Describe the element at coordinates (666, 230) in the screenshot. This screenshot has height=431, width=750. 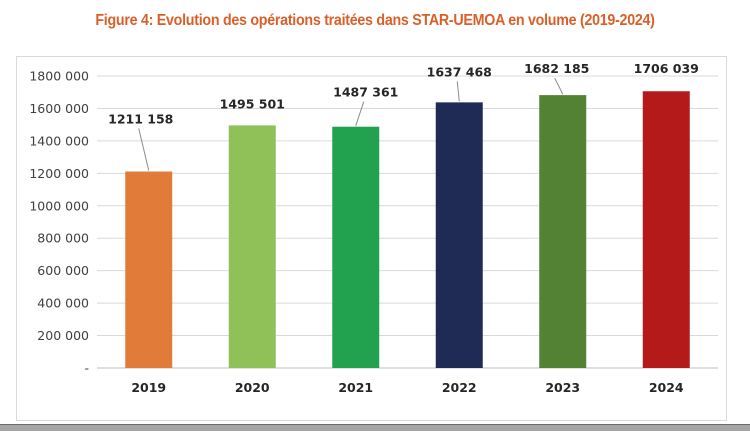
I see `bar-2024` at that location.